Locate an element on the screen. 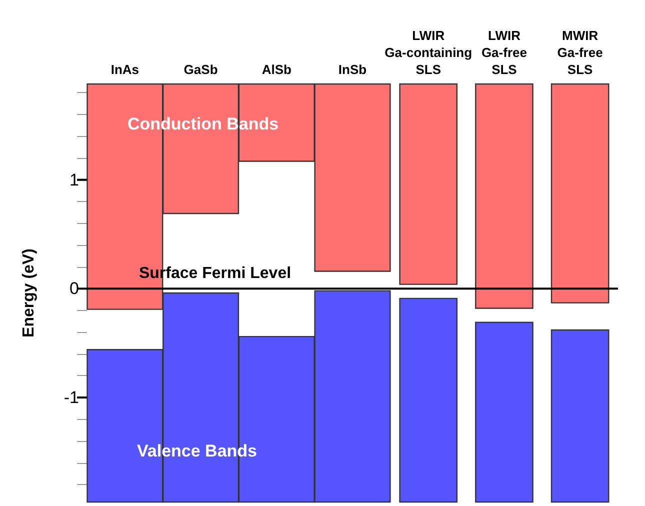 The image size is (645, 506). y-axis-title: Energy (eV) is located at coordinates (29, 293).